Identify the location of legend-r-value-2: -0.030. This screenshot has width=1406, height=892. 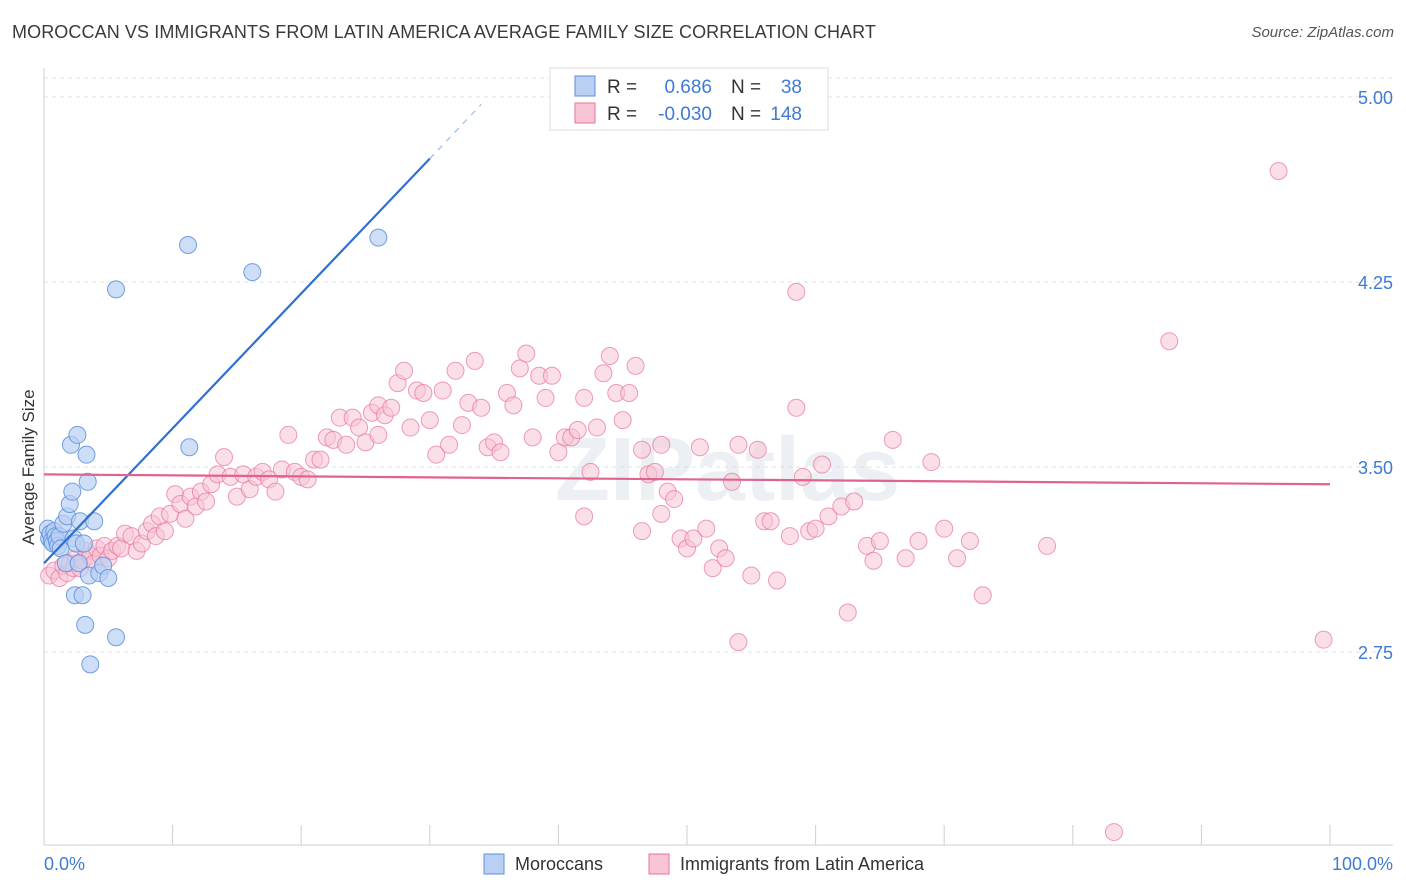
(685, 114).